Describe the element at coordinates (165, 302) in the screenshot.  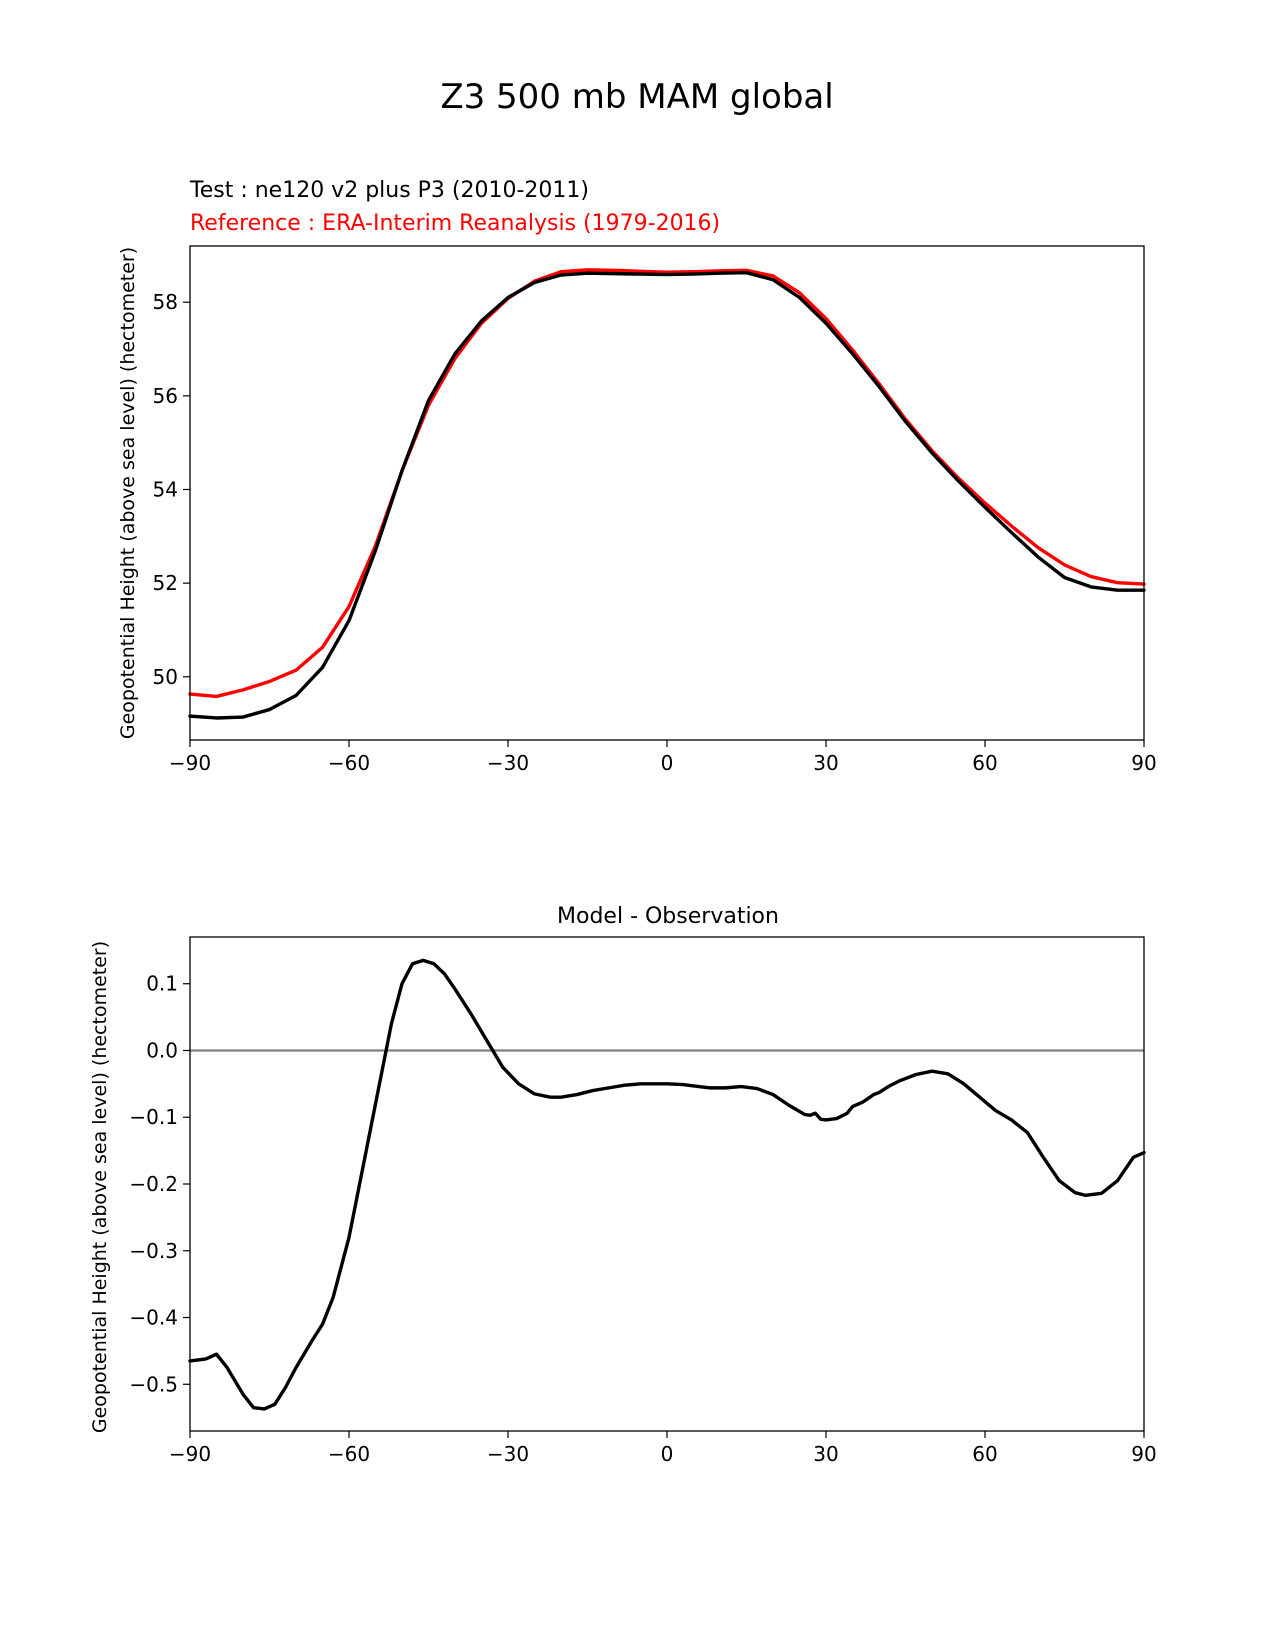
I see `y-tick-label: 58` at that location.